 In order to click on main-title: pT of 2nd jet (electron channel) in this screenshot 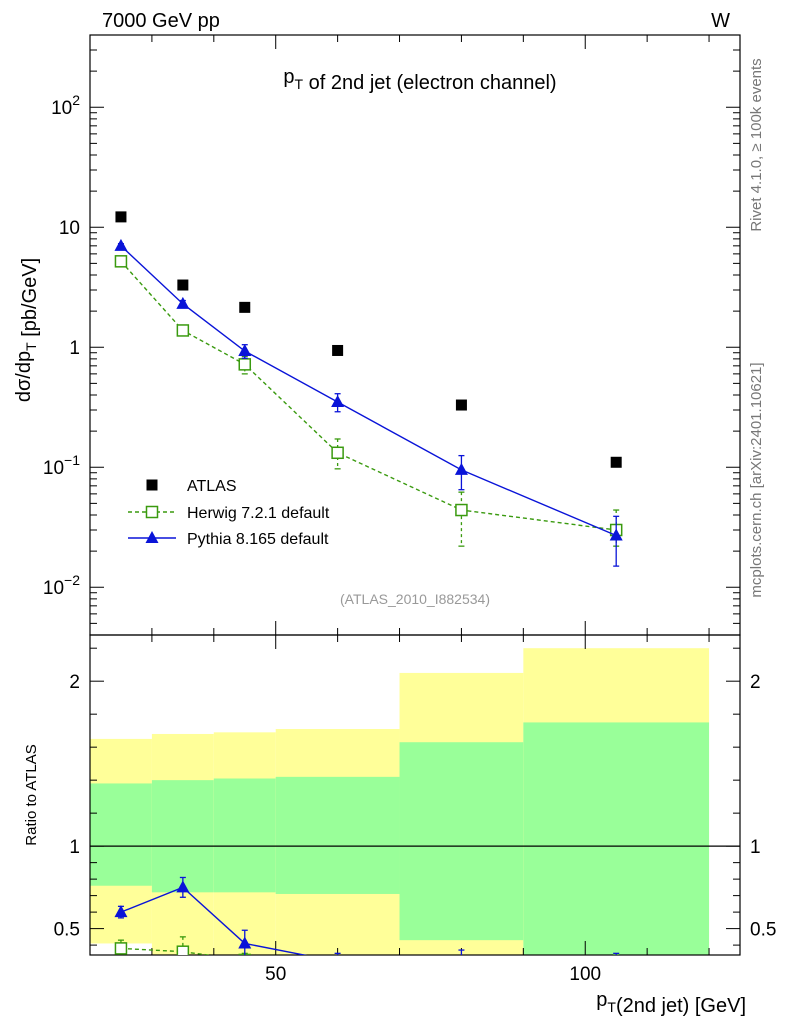, I will do `click(419, 80)`.